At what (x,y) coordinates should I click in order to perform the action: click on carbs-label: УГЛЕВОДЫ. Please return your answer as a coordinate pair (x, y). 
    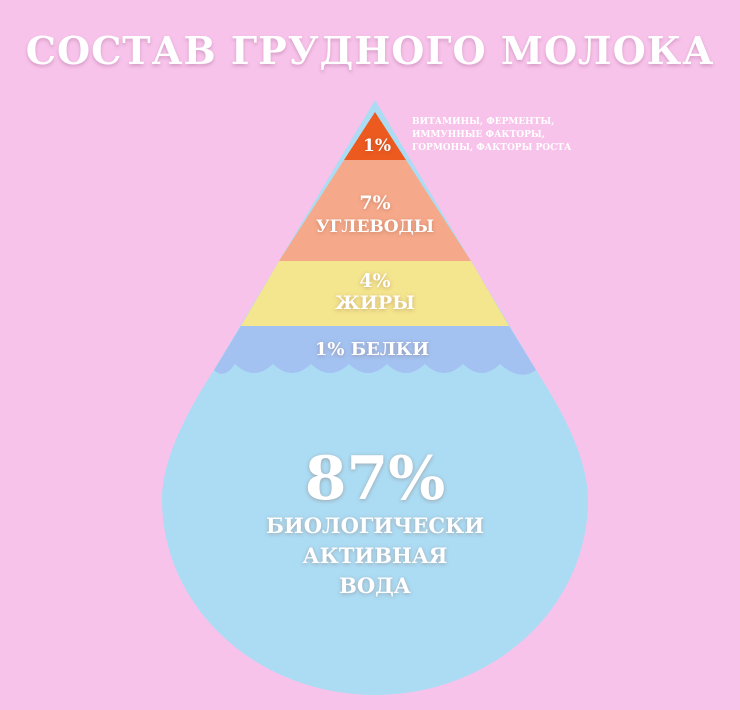
    Looking at the image, I should click on (375, 227).